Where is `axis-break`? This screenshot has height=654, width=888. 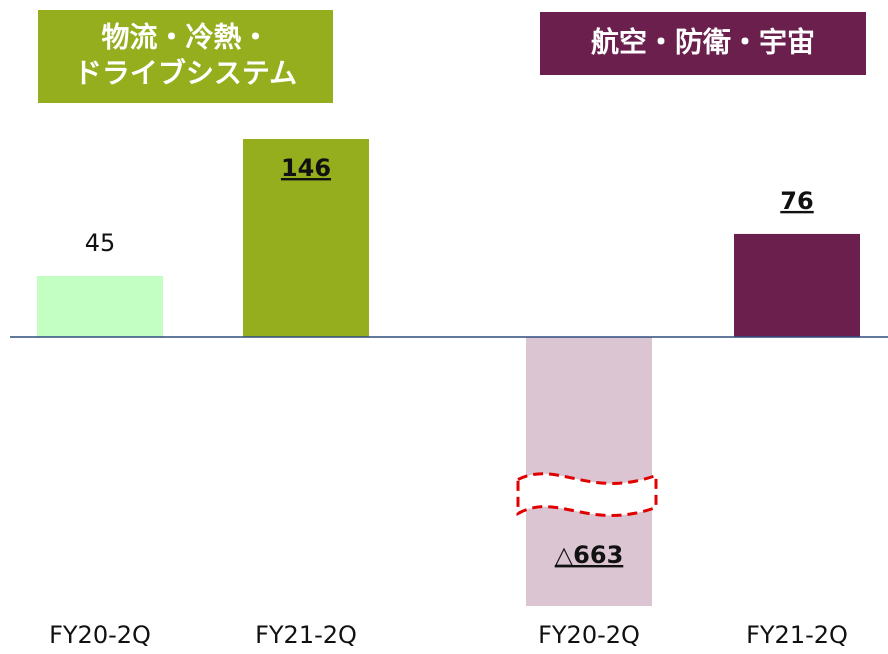
axis-break is located at coordinates (587, 494).